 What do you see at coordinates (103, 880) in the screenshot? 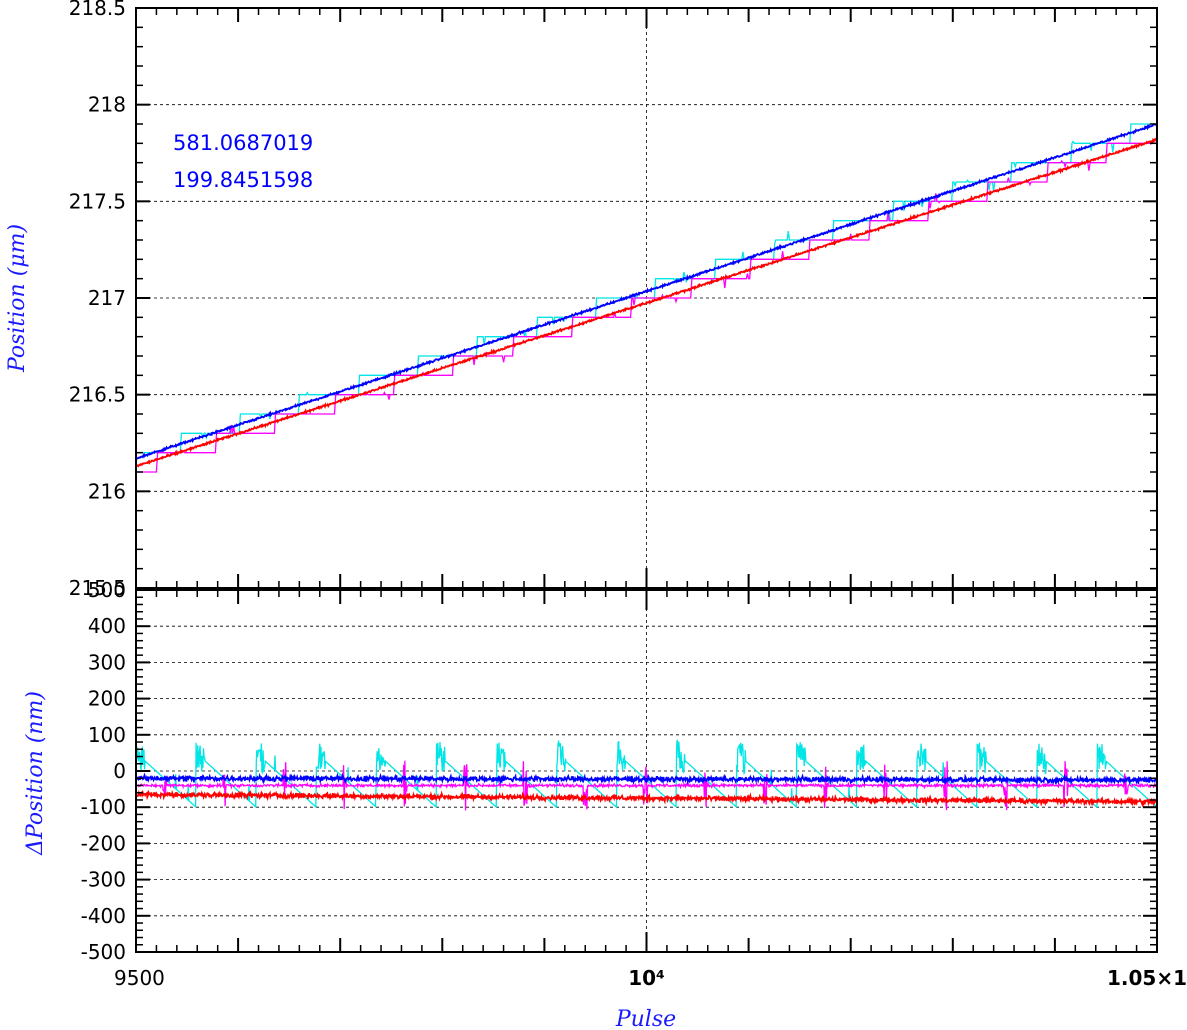
I see `bottom-ytick-label: -300` at bounding box center [103, 880].